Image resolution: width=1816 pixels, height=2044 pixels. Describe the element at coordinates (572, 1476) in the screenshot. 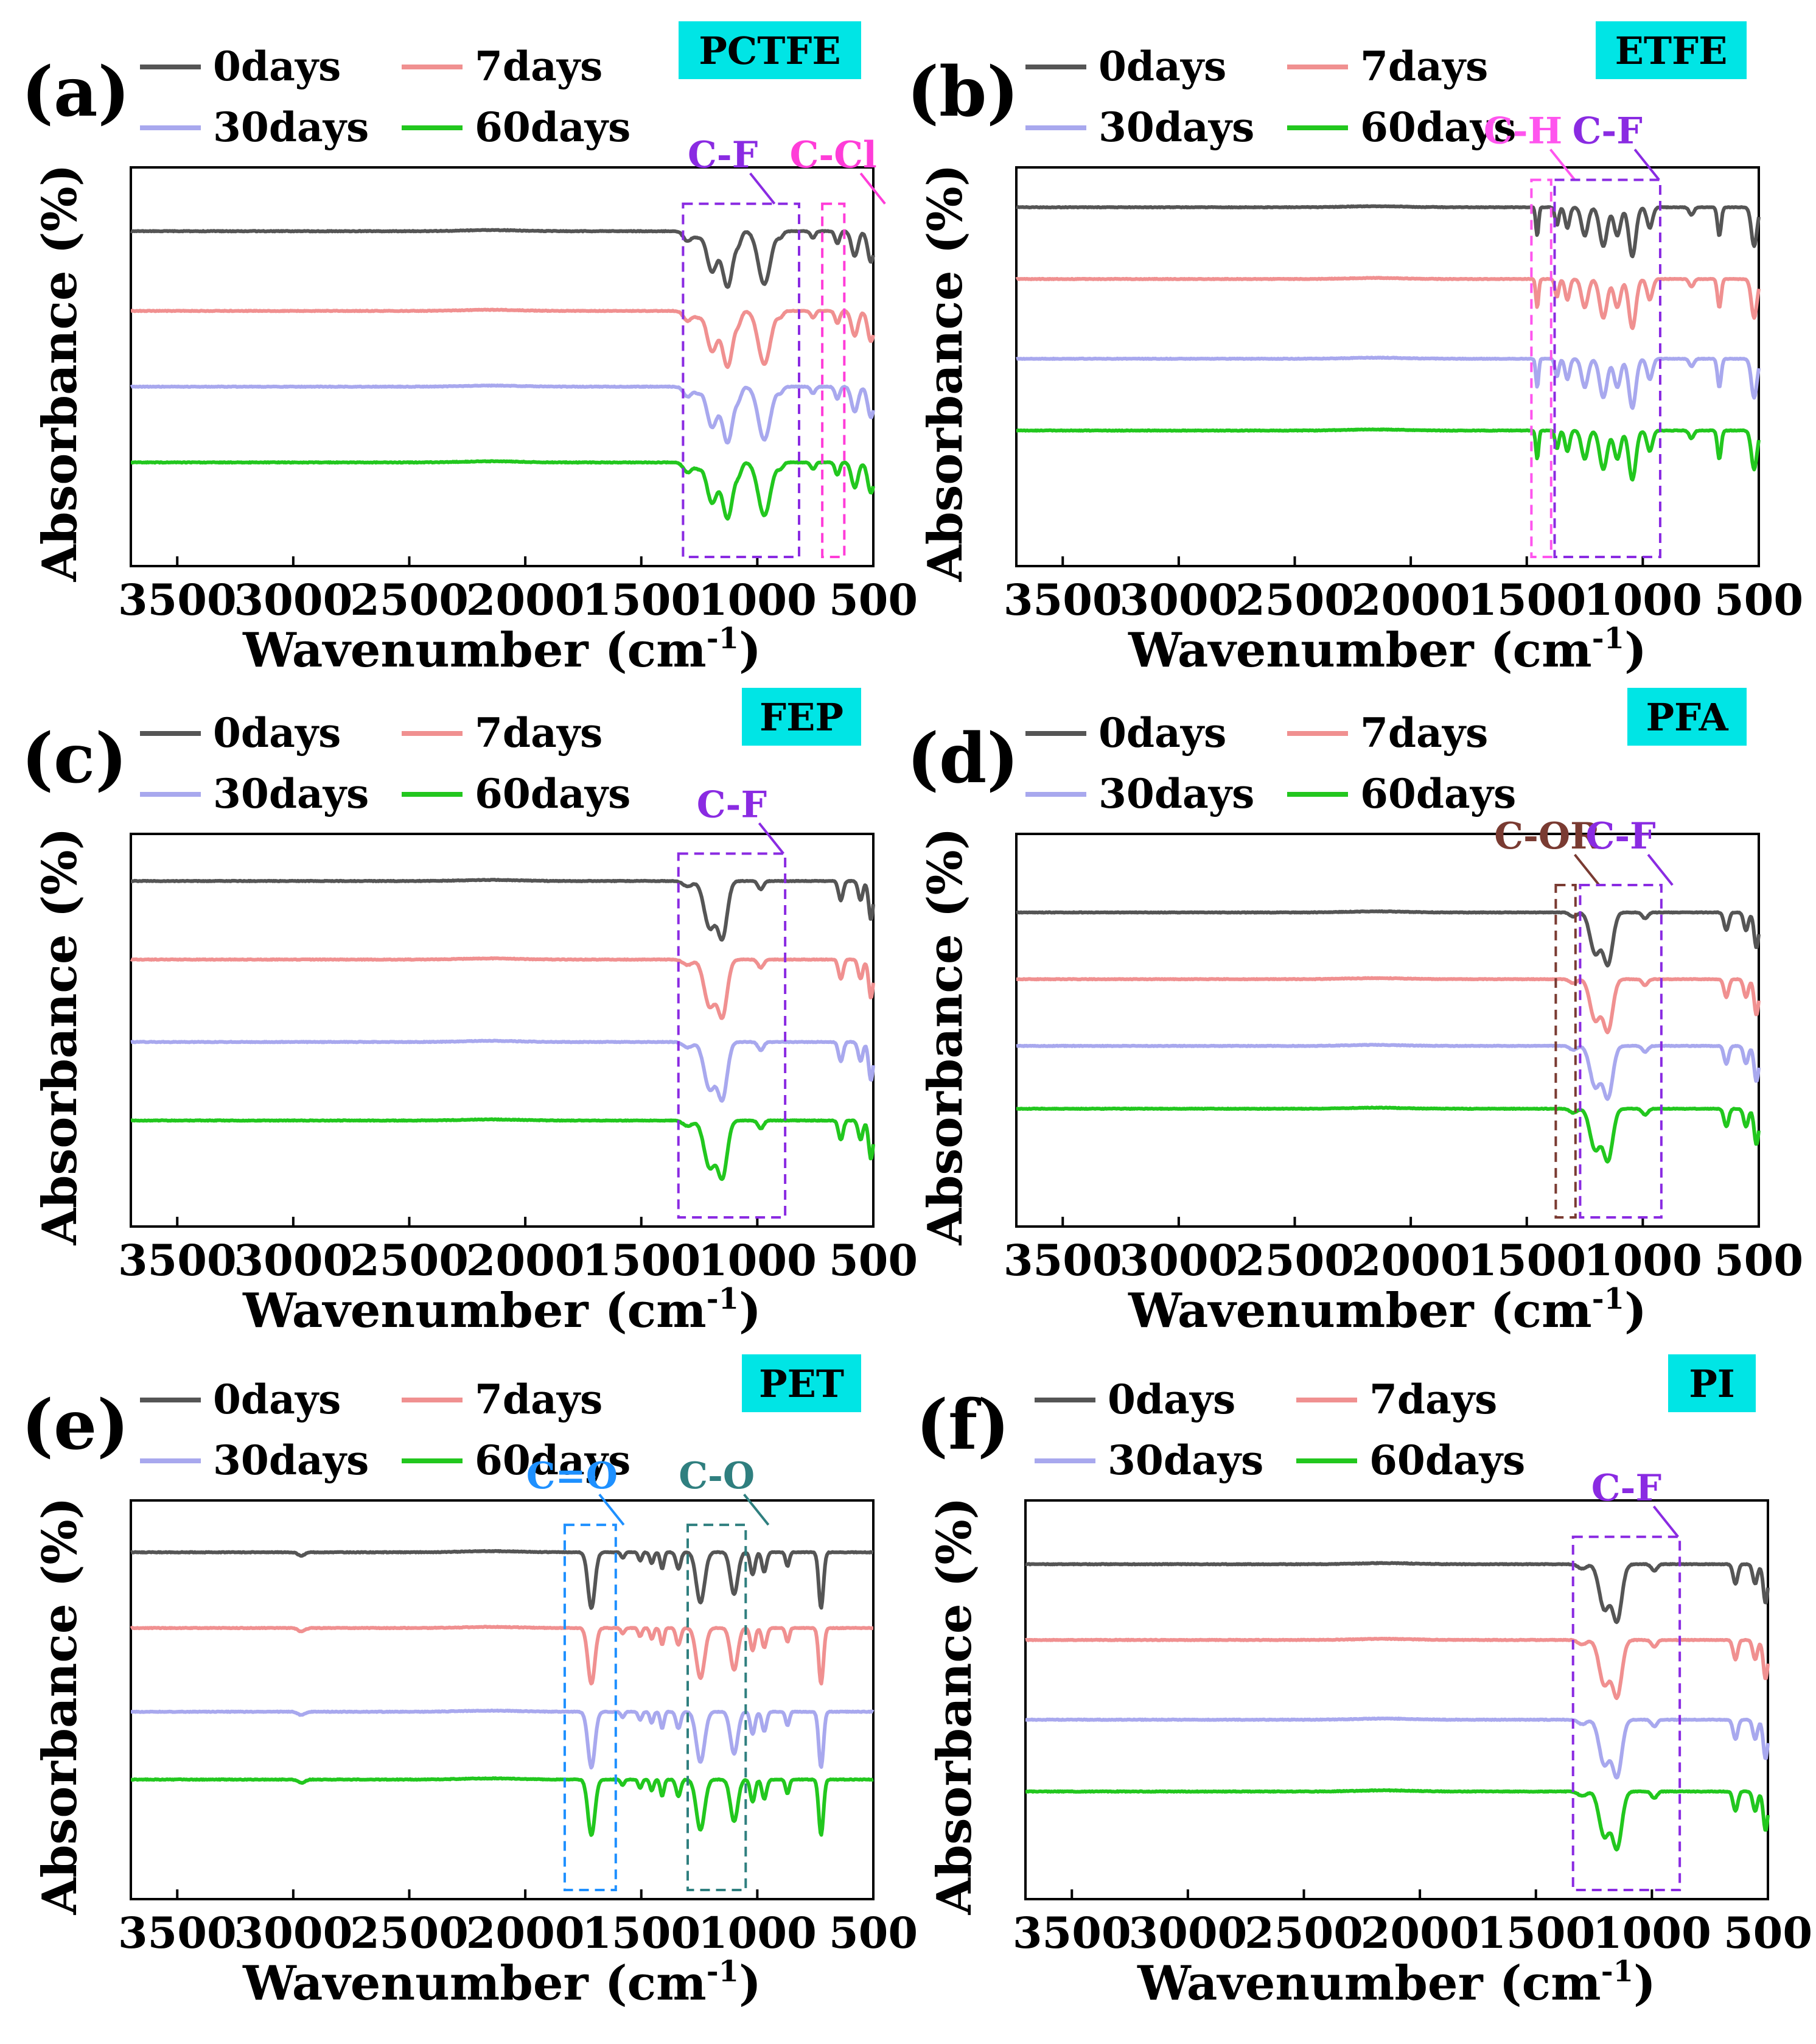

I see `annotation-label: C=O` at that location.